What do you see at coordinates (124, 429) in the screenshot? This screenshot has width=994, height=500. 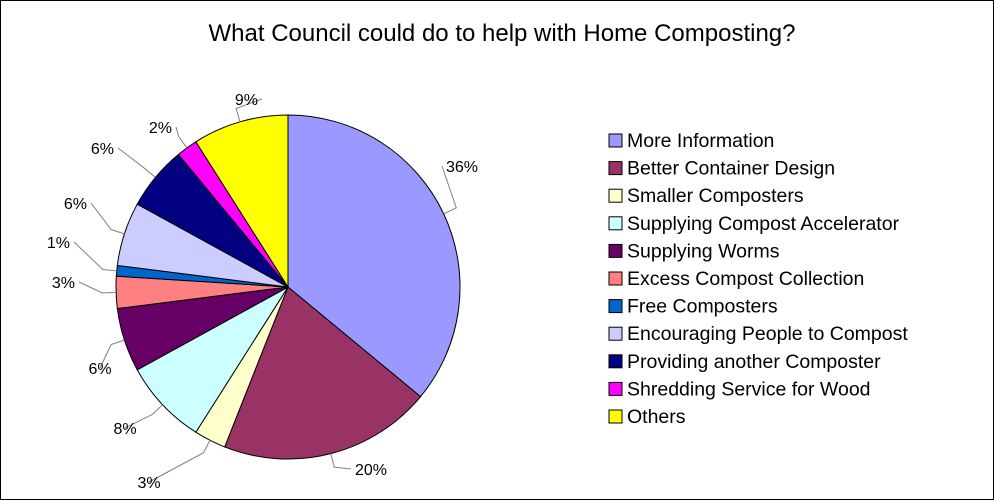 I see `percent-label-supplying-compost-accelerator: 8%` at bounding box center [124, 429].